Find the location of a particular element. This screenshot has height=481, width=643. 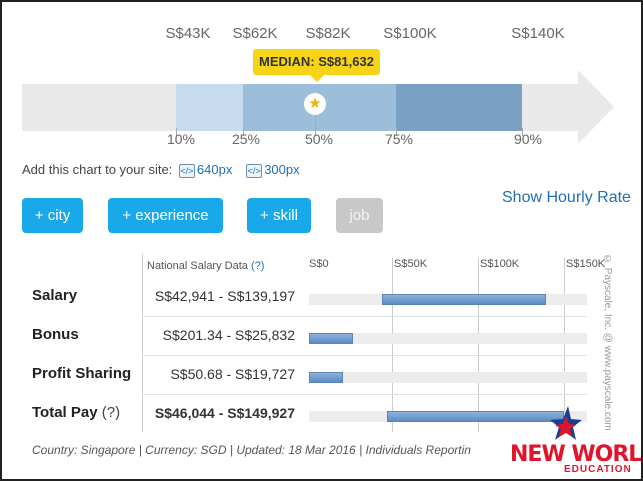

percentile-amount-90: S$140K is located at coordinates (538, 33).